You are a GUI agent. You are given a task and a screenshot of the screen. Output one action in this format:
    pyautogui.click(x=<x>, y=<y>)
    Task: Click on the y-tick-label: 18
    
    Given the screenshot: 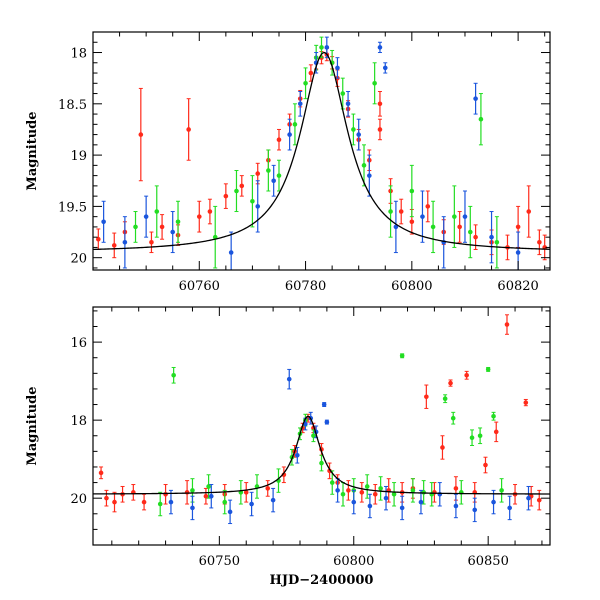 What is the action you would take?
    pyautogui.click(x=78, y=54)
    